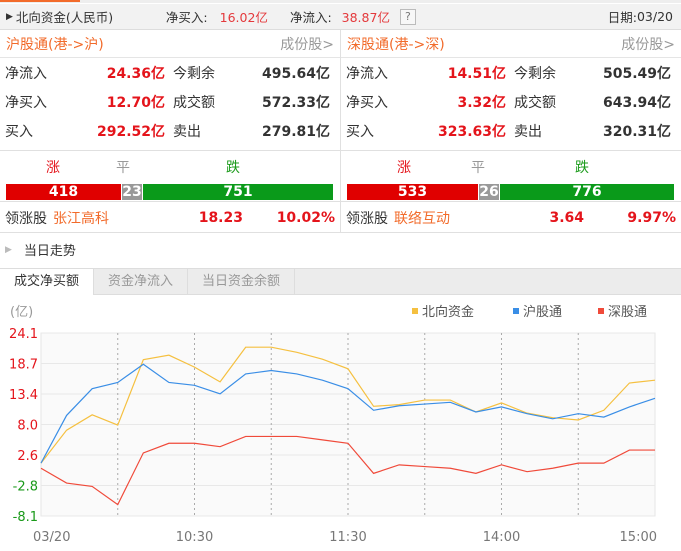 Image resolution: width=681 pixels, height=551 pixels. Describe the element at coordinates (654, 16) in the screenshot. I see `date-value: 03/20` at that location.